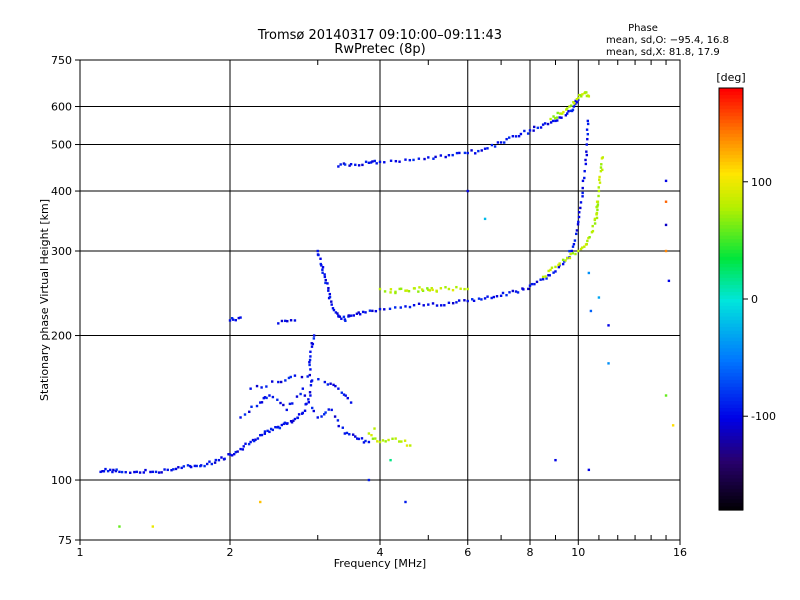 The image size is (800, 600). I want to click on x-tick-label: 10, so click(578, 552).